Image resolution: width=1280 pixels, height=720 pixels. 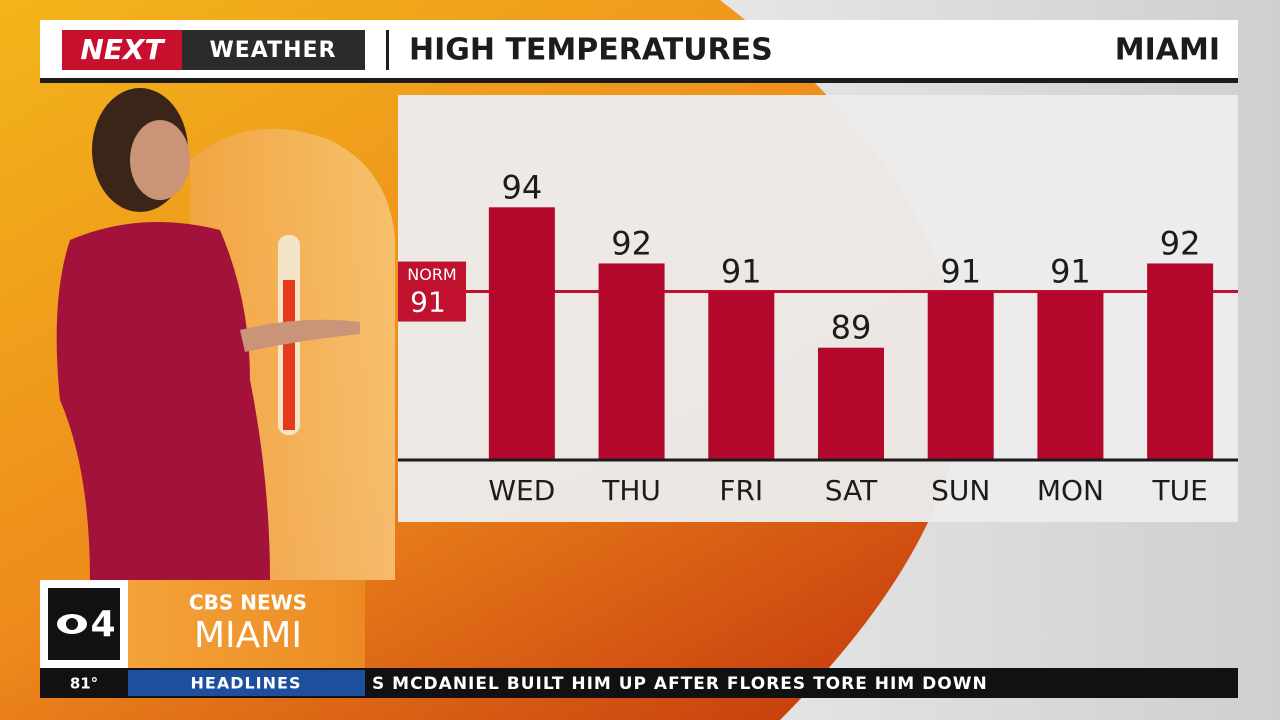 What do you see at coordinates (431, 274) in the screenshot?
I see `norm-label: NORM` at bounding box center [431, 274].